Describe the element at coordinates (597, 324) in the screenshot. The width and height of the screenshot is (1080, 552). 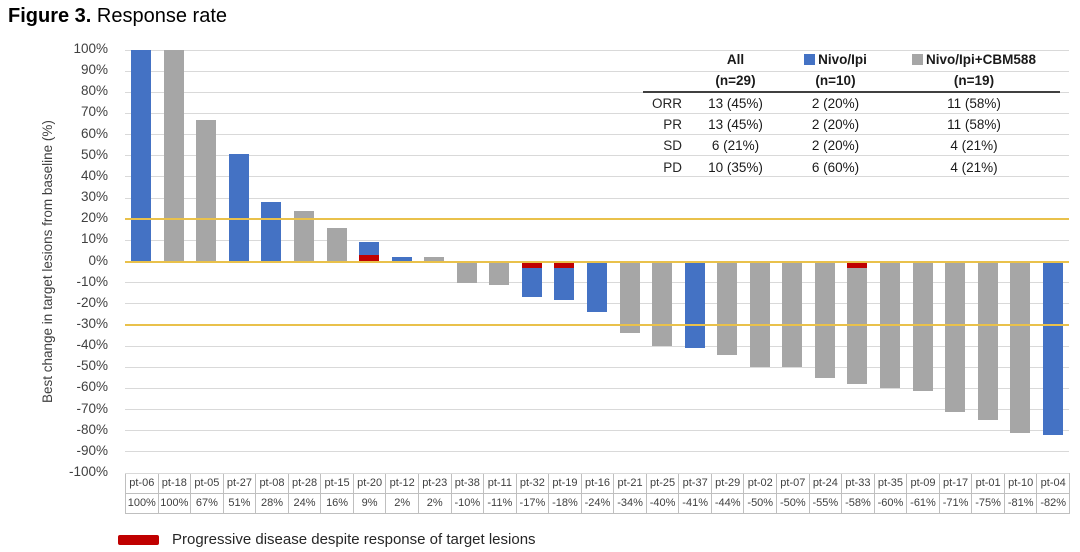
I see `reference-line--30` at that location.